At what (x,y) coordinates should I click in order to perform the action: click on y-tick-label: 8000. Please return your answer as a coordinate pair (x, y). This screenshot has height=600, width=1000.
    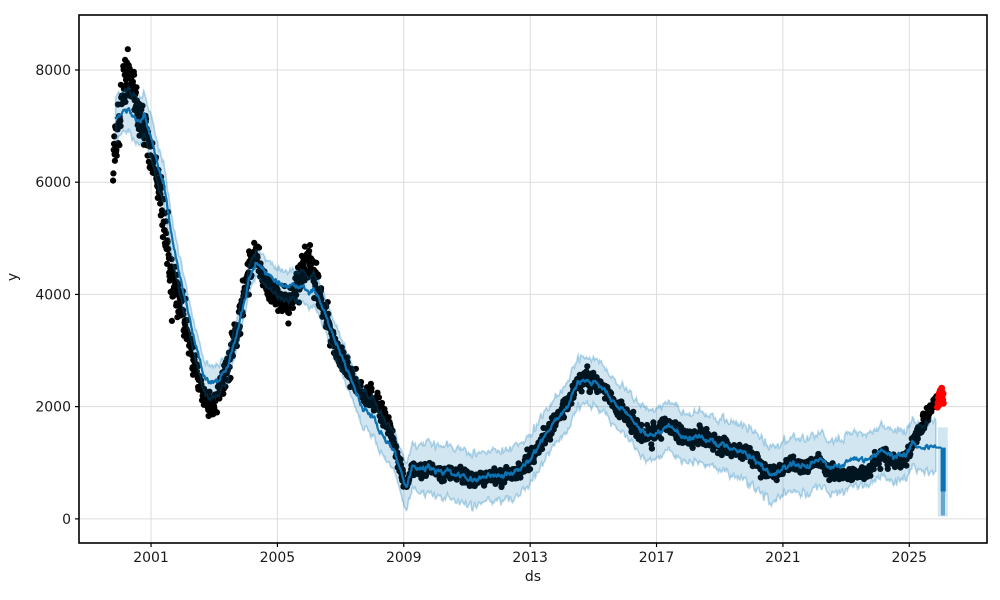
    Looking at the image, I should click on (53, 71).